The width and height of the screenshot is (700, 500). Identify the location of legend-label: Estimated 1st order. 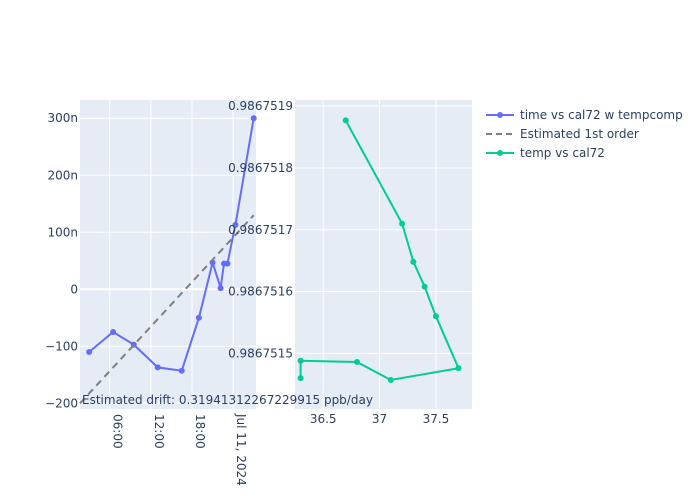
(579, 134).